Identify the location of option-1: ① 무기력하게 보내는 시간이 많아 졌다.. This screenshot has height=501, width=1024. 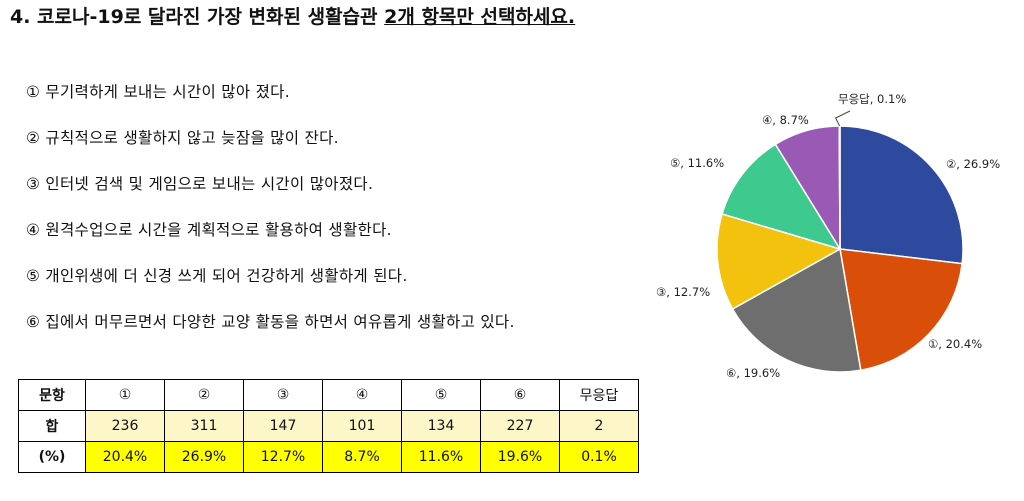
(158, 92).